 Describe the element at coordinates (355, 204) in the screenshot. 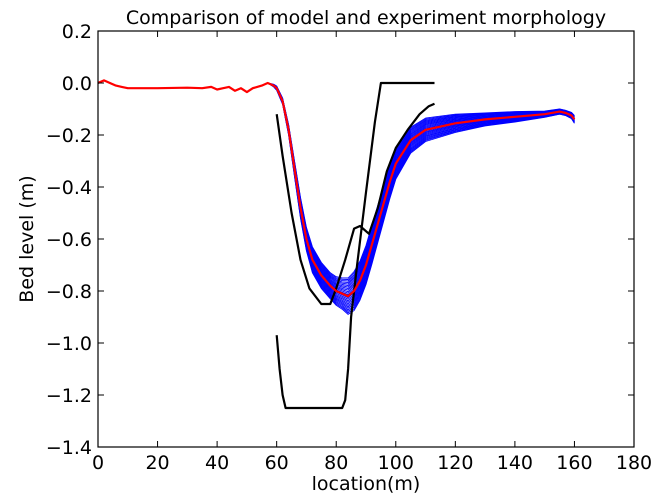

I see `experiment-line-final` at that location.